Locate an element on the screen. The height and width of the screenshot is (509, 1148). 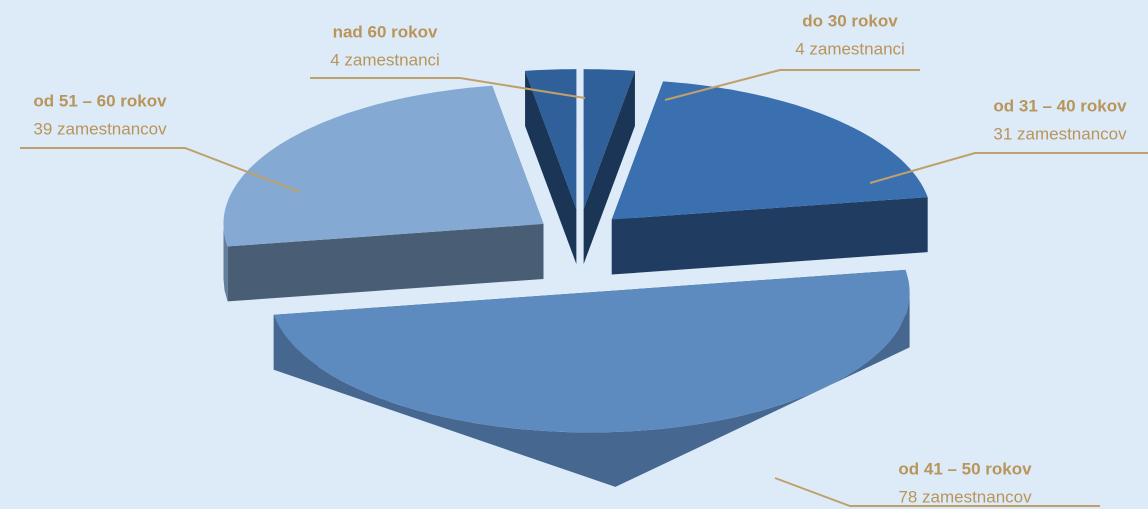
value-label: 39 zamestnancov is located at coordinates (100, 128).